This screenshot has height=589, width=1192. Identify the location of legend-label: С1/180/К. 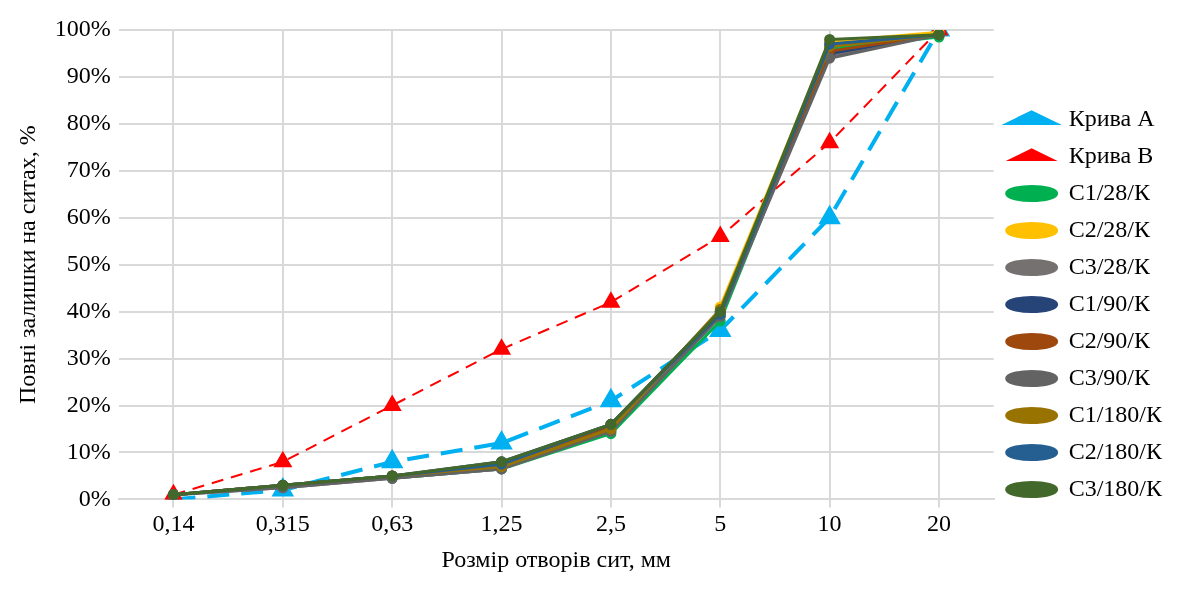
(1115, 413).